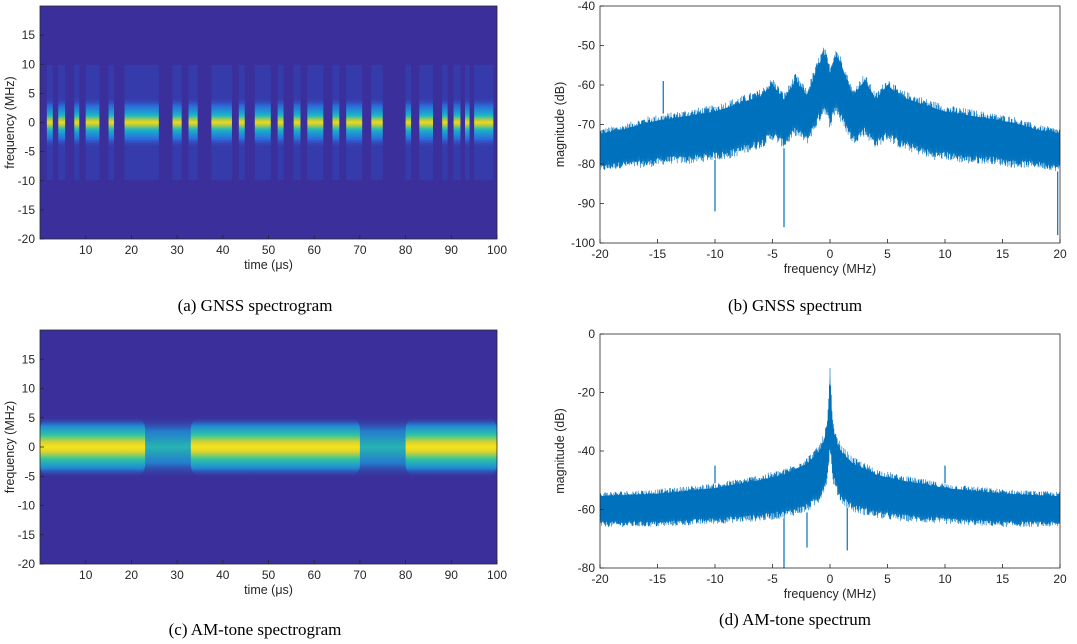 Image resolution: width=1077 pixels, height=644 pixels. What do you see at coordinates (887, 254) in the screenshot?
I see `x-tick-label: 5` at bounding box center [887, 254].